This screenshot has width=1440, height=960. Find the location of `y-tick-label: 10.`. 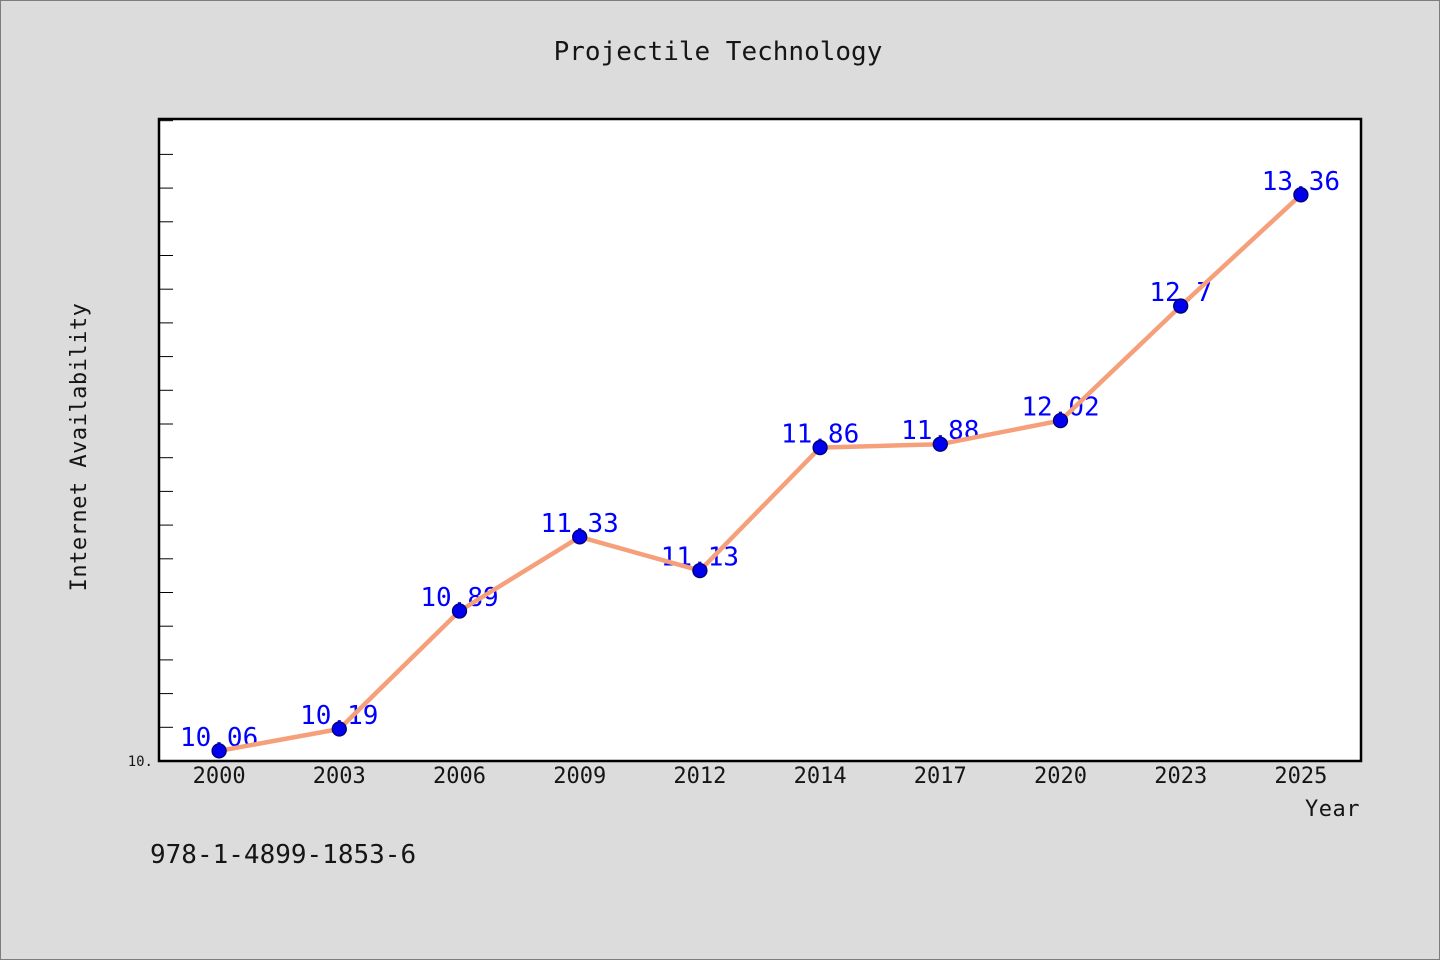

y-tick-label: 10. is located at coordinates (140, 762).